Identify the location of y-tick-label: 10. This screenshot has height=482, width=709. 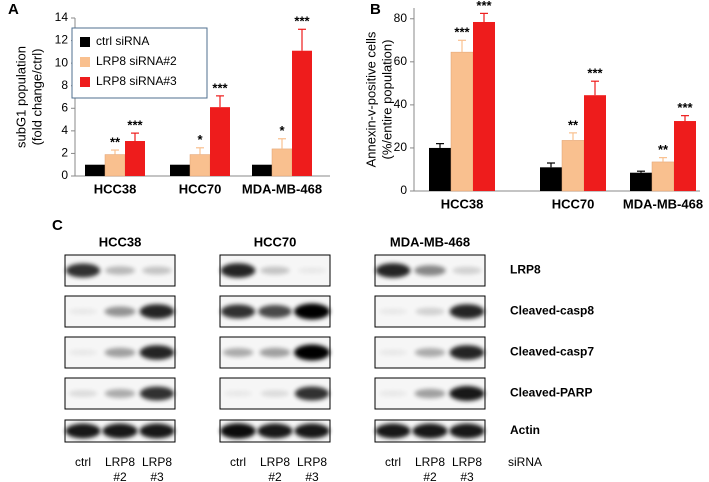
(62, 62).